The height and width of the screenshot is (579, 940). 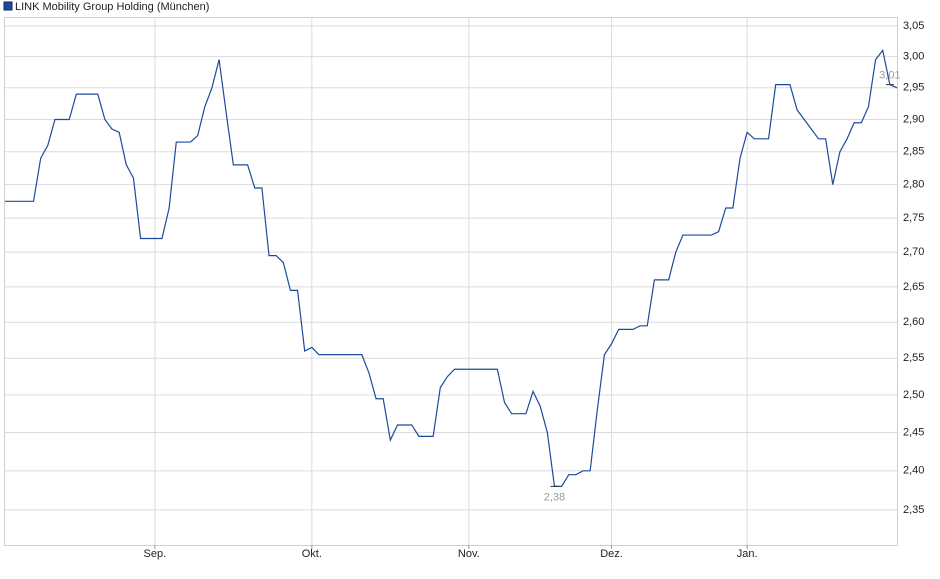 What do you see at coordinates (889, 76) in the screenshot?
I see `value-label: 3,01` at bounding box center [889, 76].